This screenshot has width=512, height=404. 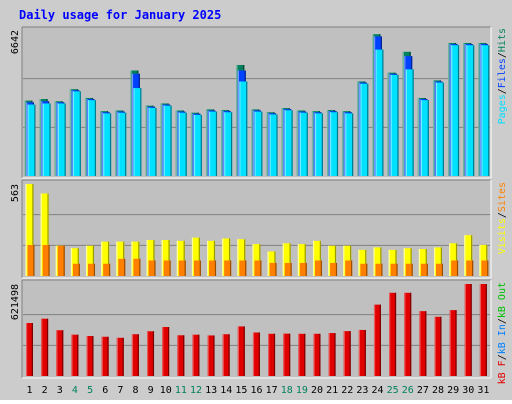 I want to click on panel-top-max-label: 6642, so click(x=15, y=42).